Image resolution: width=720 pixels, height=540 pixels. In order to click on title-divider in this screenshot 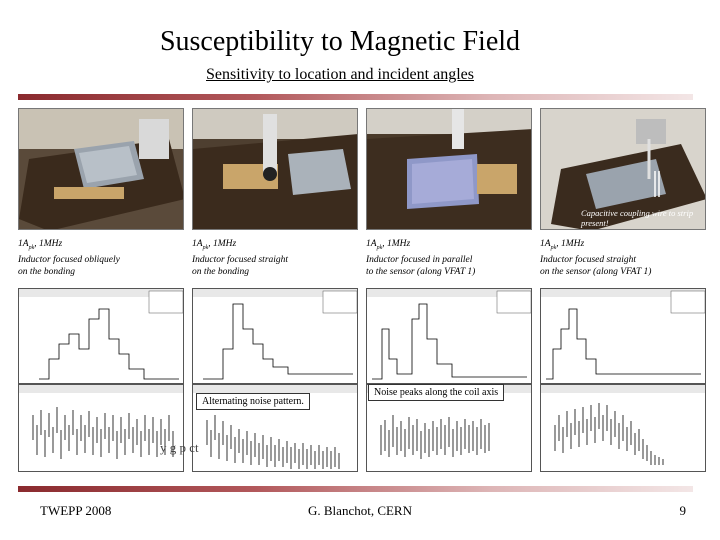, I will do `click(355, 97)`.